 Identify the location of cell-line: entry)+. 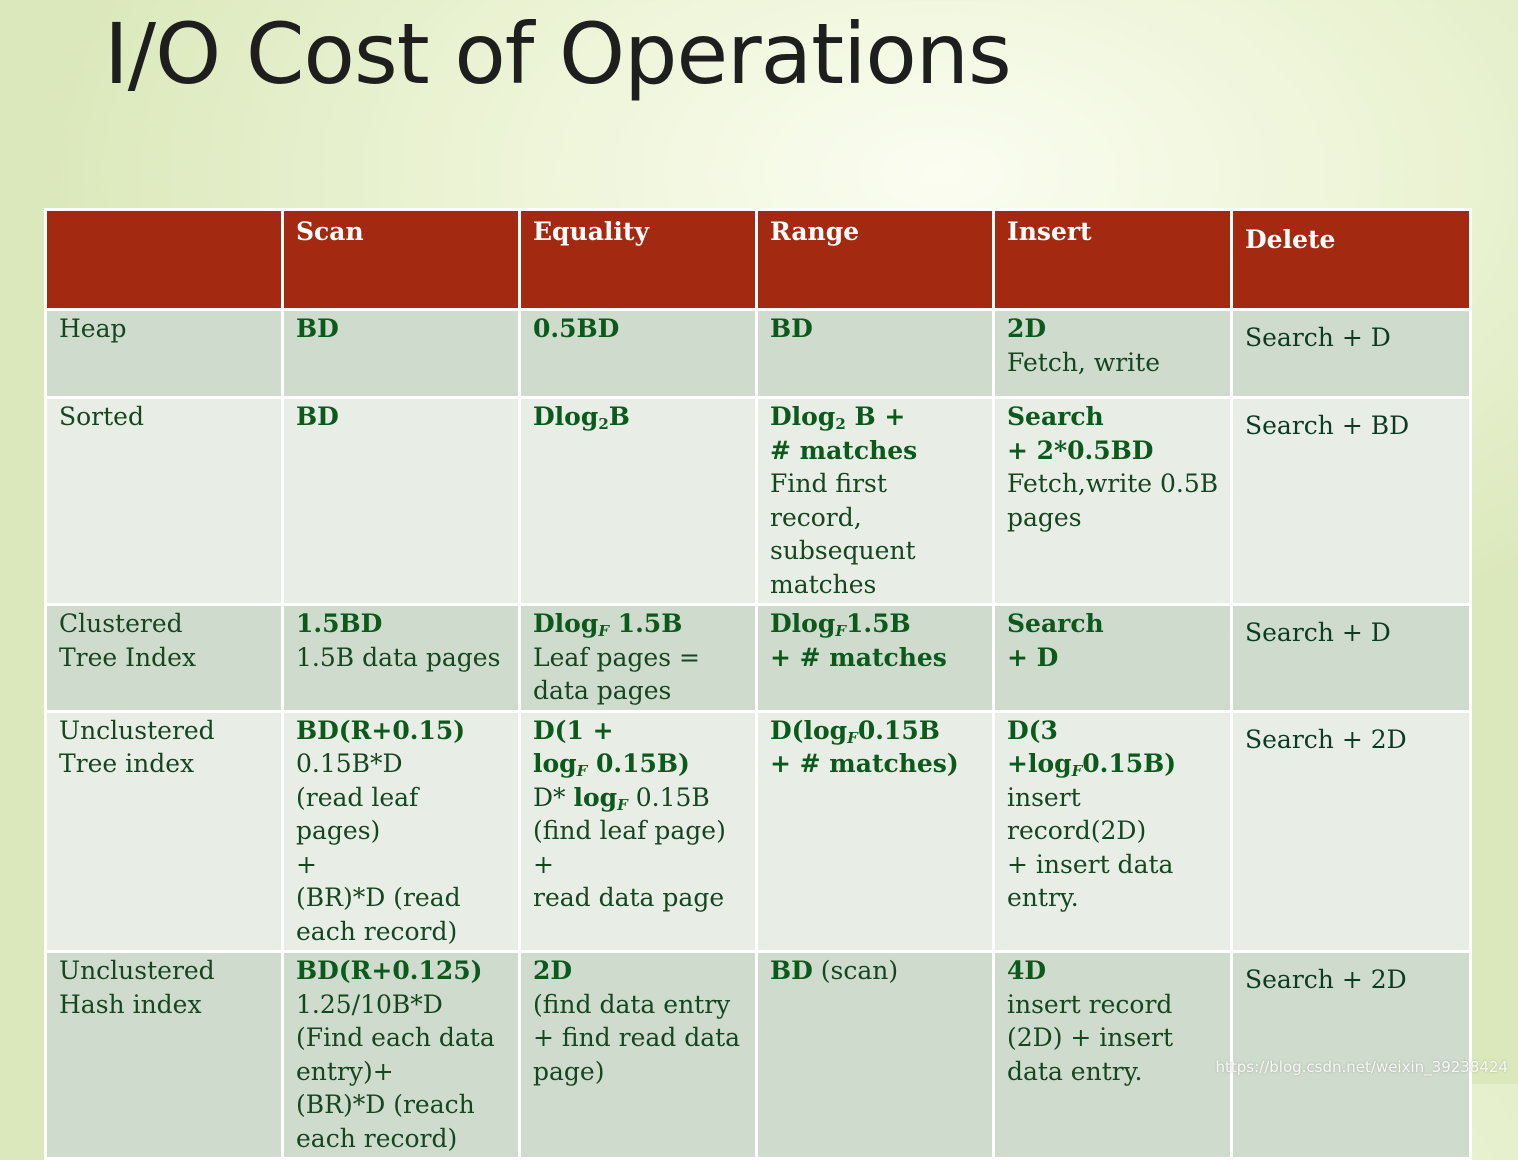
(345, 1071).